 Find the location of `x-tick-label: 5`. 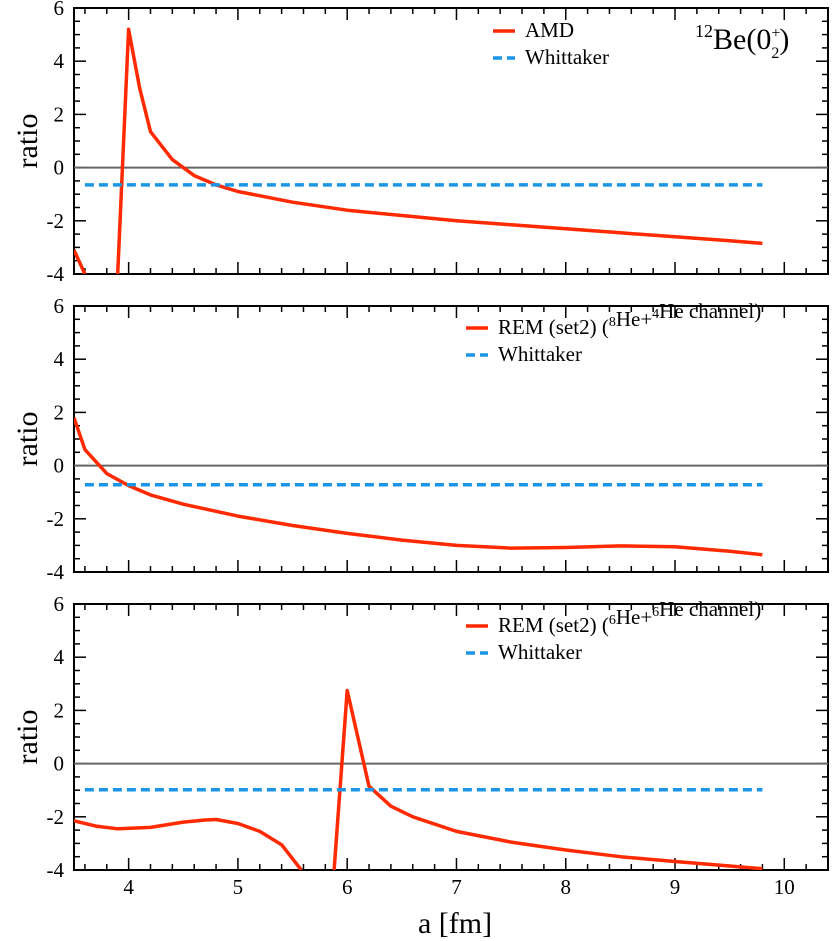

x-tick-label: 5 is located at coordinates (238, 887).